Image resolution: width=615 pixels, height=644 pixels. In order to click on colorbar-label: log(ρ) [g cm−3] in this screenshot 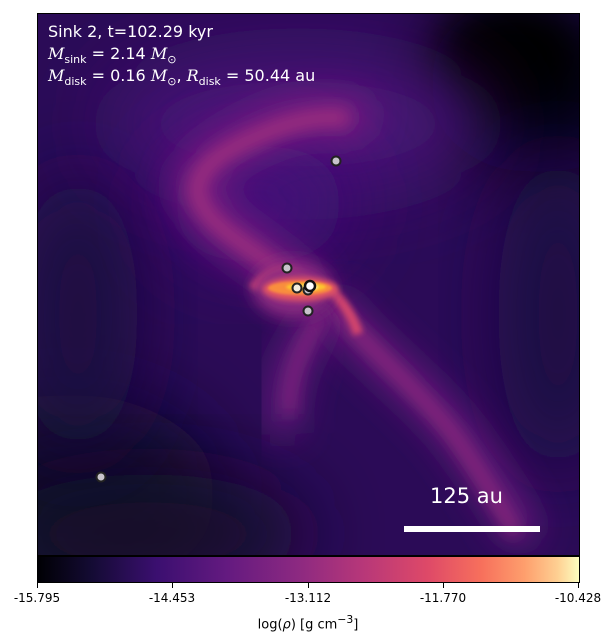, I will do `click(308, 623)`.